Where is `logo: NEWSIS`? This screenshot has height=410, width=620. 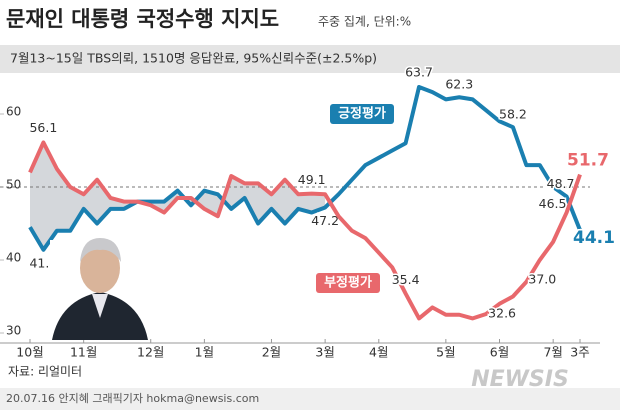
logo: NEWSIS is located at coordinates (520, 379).